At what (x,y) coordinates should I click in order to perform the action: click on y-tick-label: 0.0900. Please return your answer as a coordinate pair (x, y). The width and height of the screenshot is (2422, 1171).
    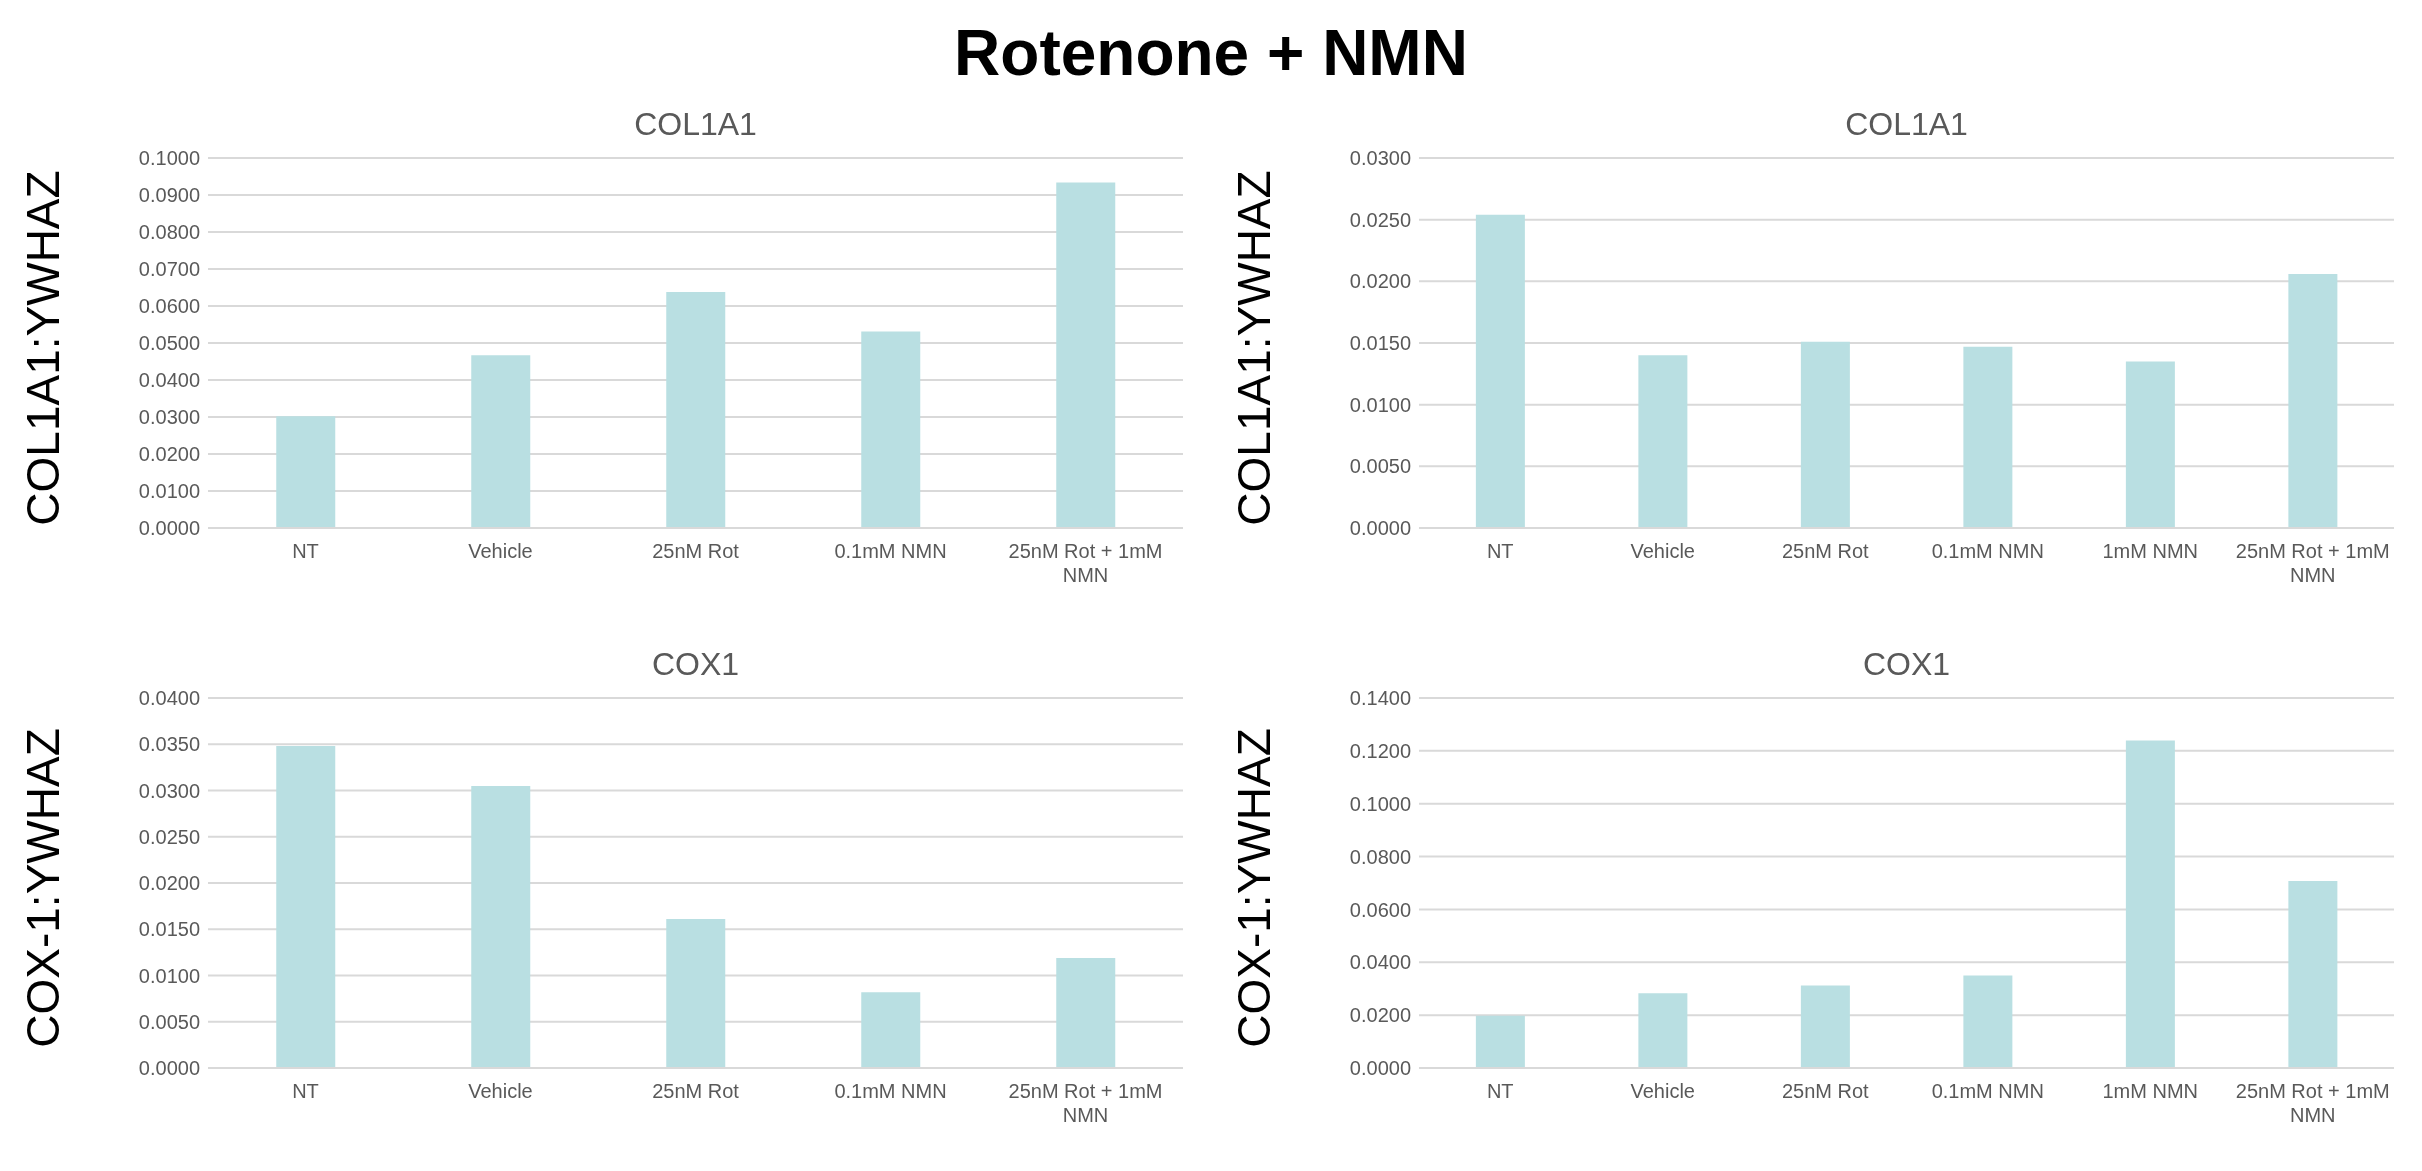
    Looking at the image, I should click on (169, 195).